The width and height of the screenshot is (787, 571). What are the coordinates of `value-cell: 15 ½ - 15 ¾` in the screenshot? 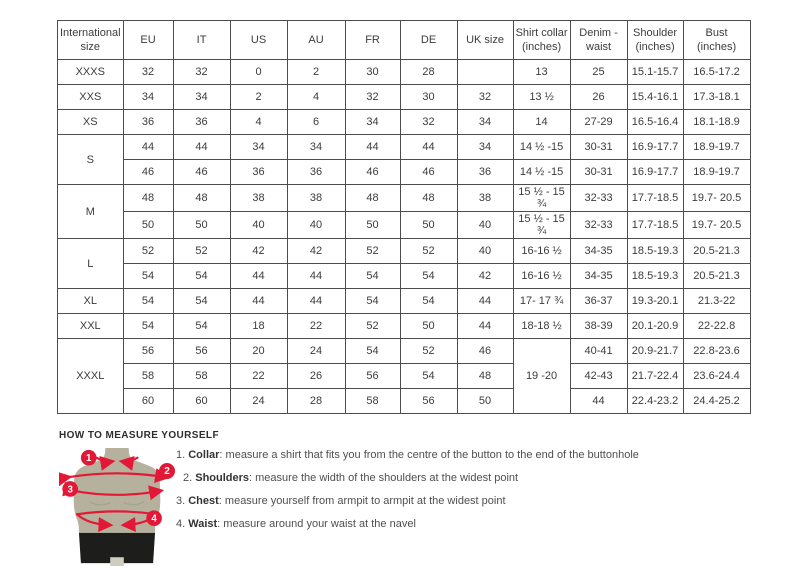 It's located at (541, 225).